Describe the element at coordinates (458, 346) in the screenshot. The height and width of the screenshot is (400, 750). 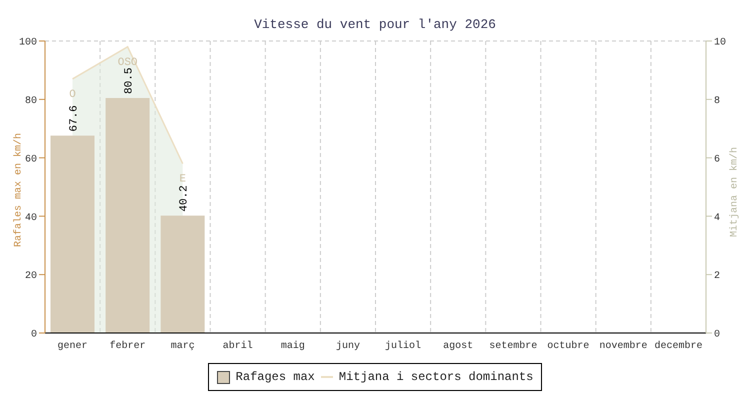
I see `x-tick-label: agost` at that location.